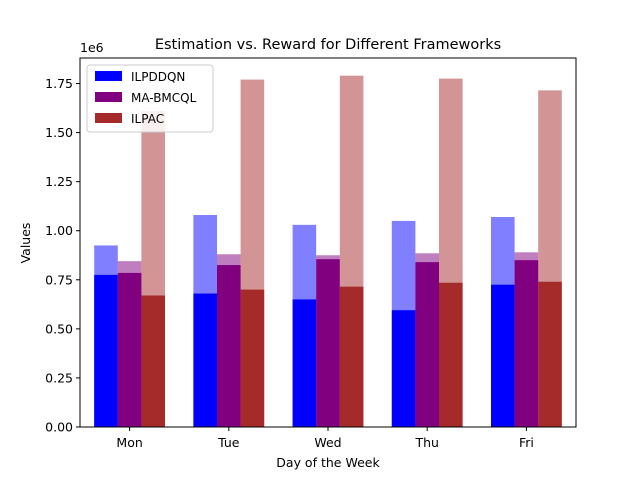 This screenshot has width=640, height=480. What do you see at coordinates (252, 358) in the screenshot?
I see `bar-reward-ilpac-tue` at bounding box center [252, 358].